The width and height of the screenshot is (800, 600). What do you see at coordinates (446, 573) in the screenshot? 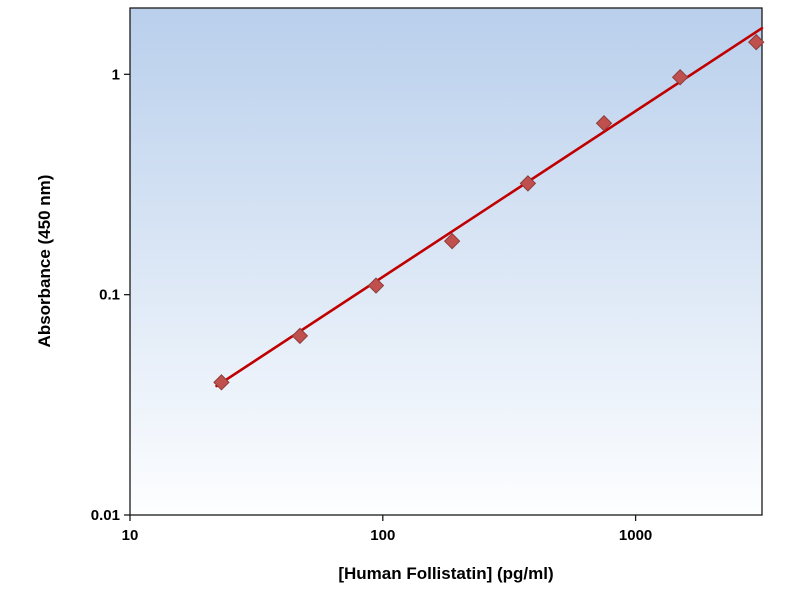
I see `x-axis-title: [Human Follistatin] (pg/ml)` at bounding box center [446, 573].